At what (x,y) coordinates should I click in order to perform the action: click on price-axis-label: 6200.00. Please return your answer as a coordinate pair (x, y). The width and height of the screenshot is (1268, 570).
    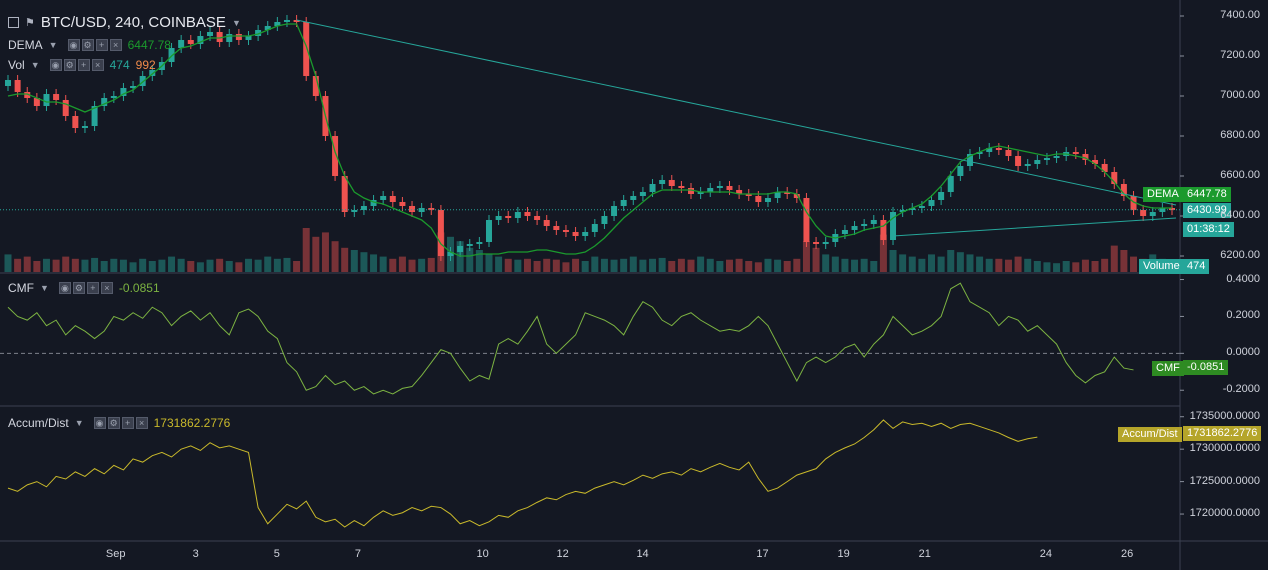
    Looking at the image, I should click on (1240, 255).